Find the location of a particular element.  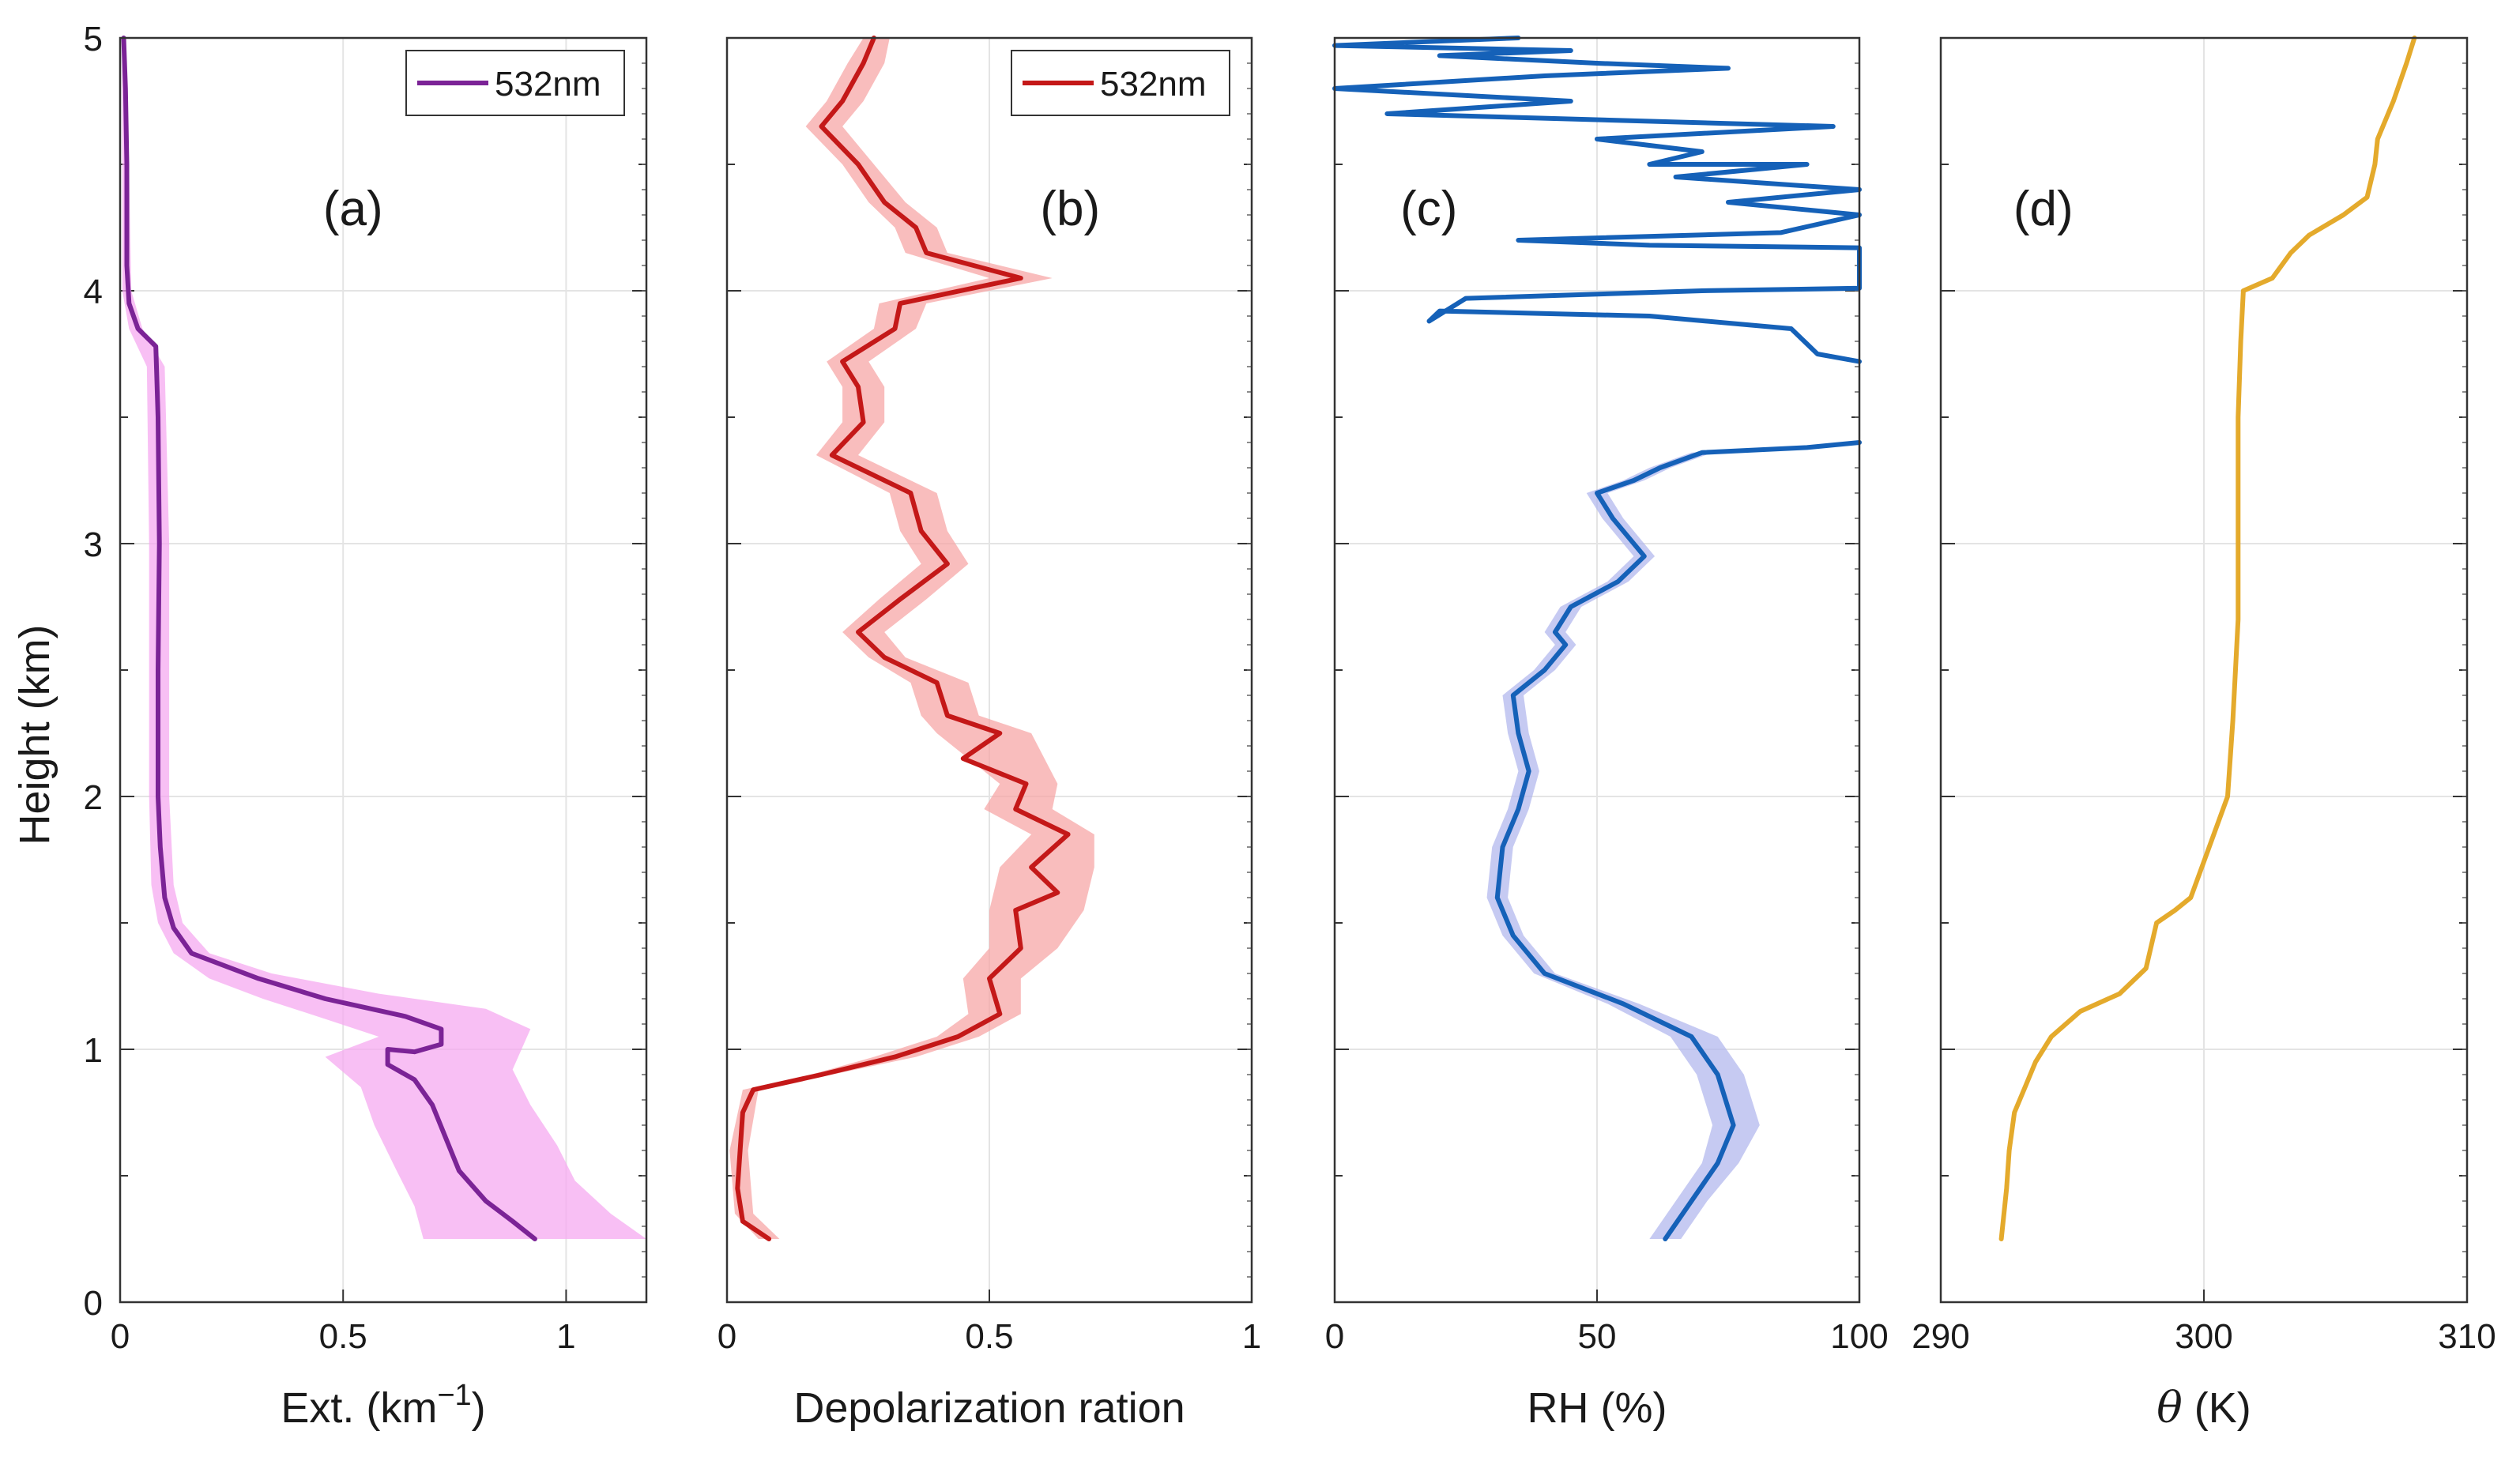

x-tick-label: 50 is located at coordinates (1597, 1336).